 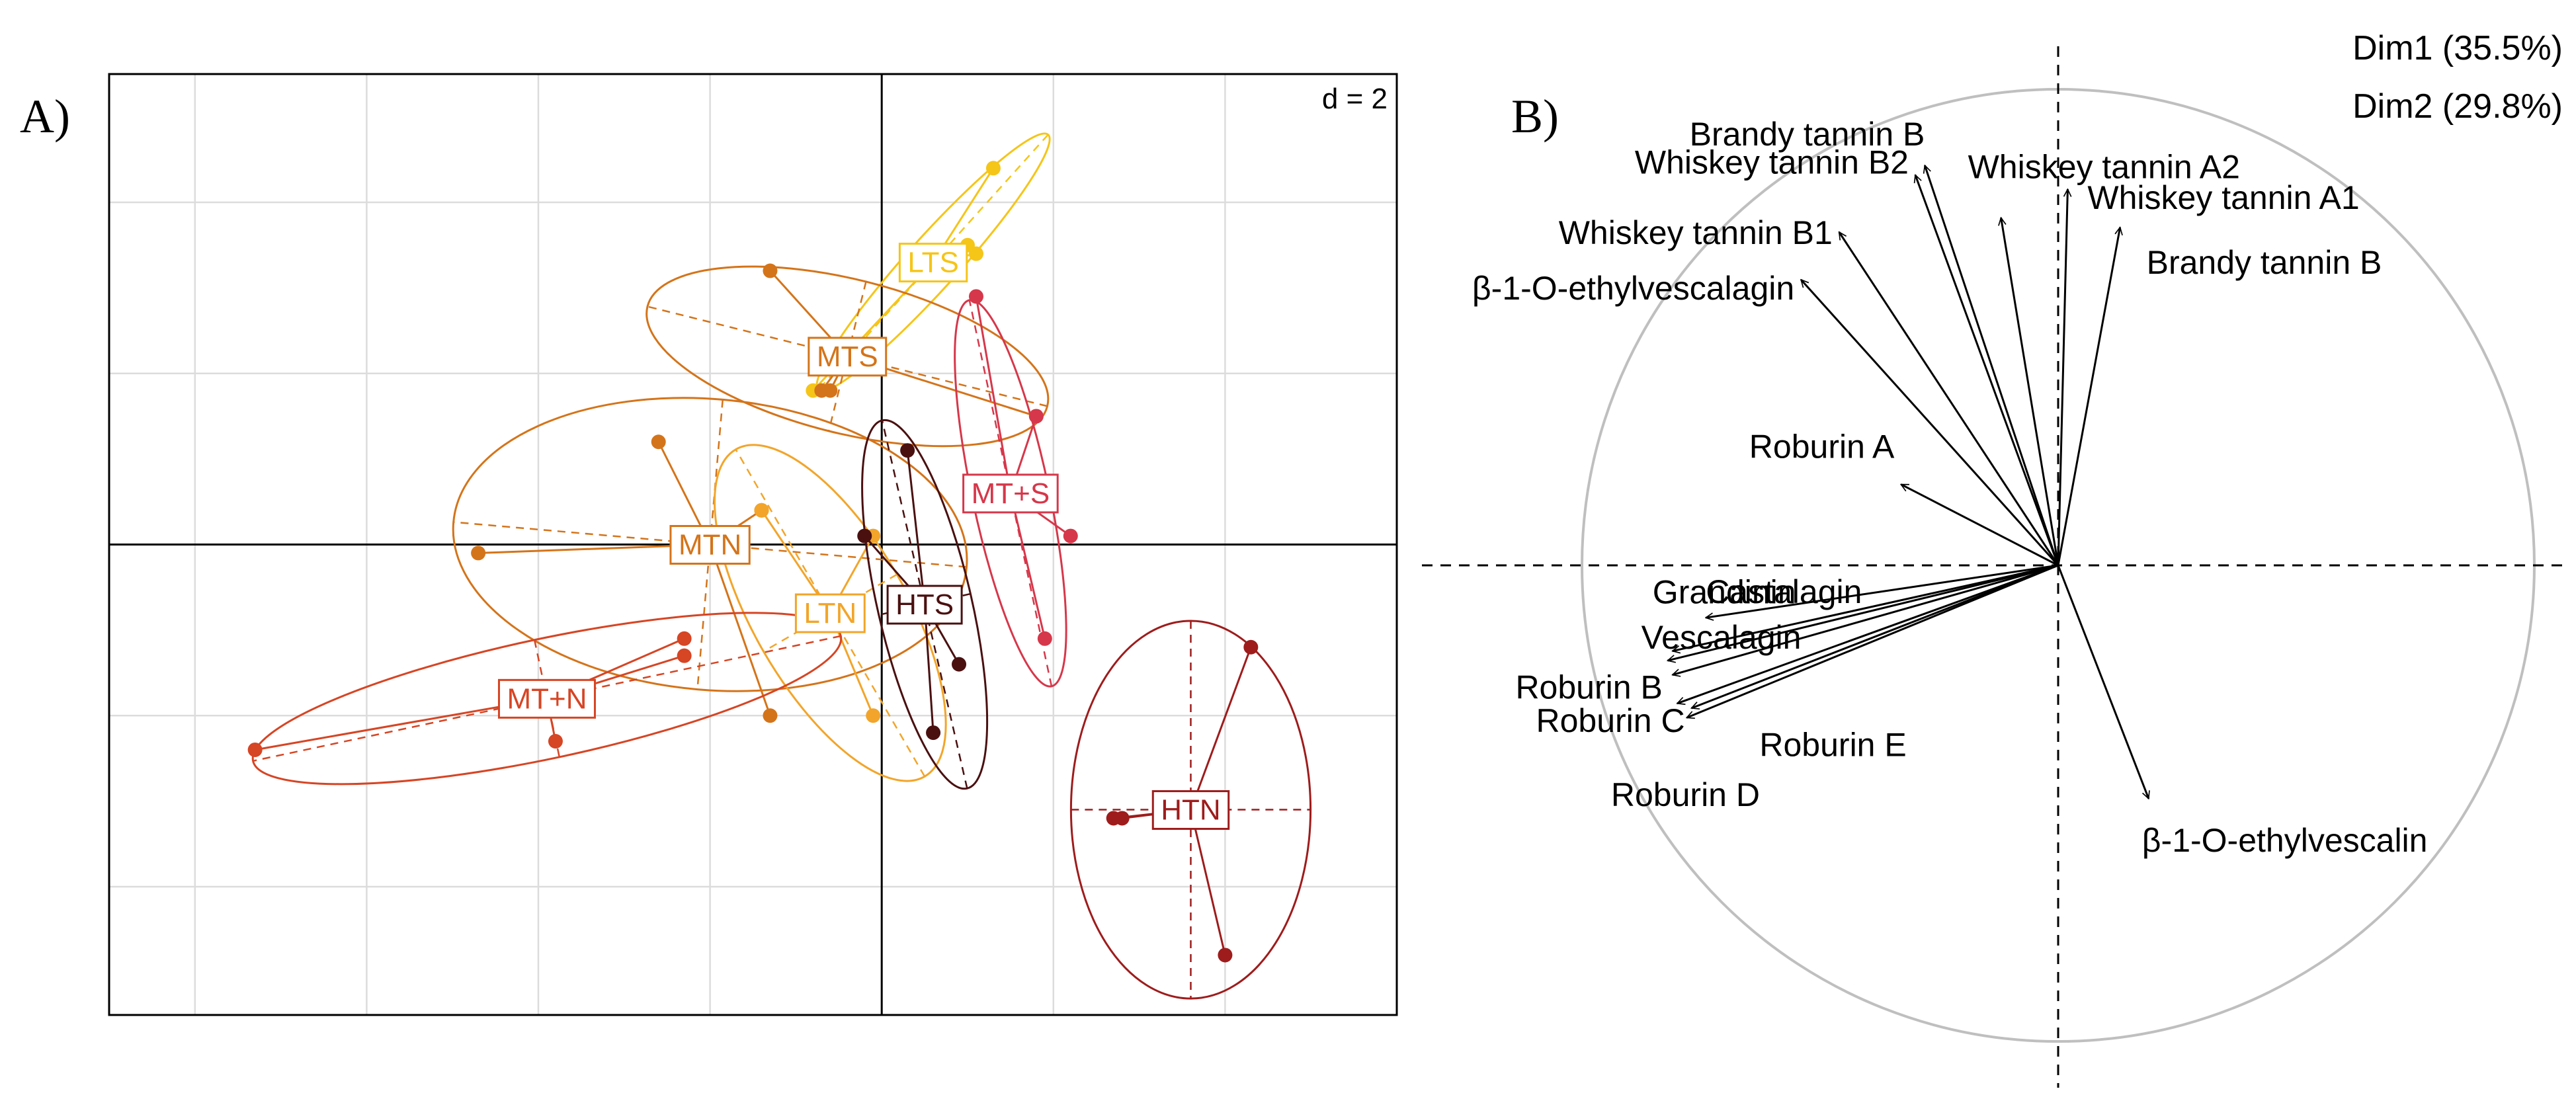 What do you see at coordinates (1772, 163) in the screenshot?
I see `variable-label: Whiskey tannin B2` at bounding box center [1772, 163].